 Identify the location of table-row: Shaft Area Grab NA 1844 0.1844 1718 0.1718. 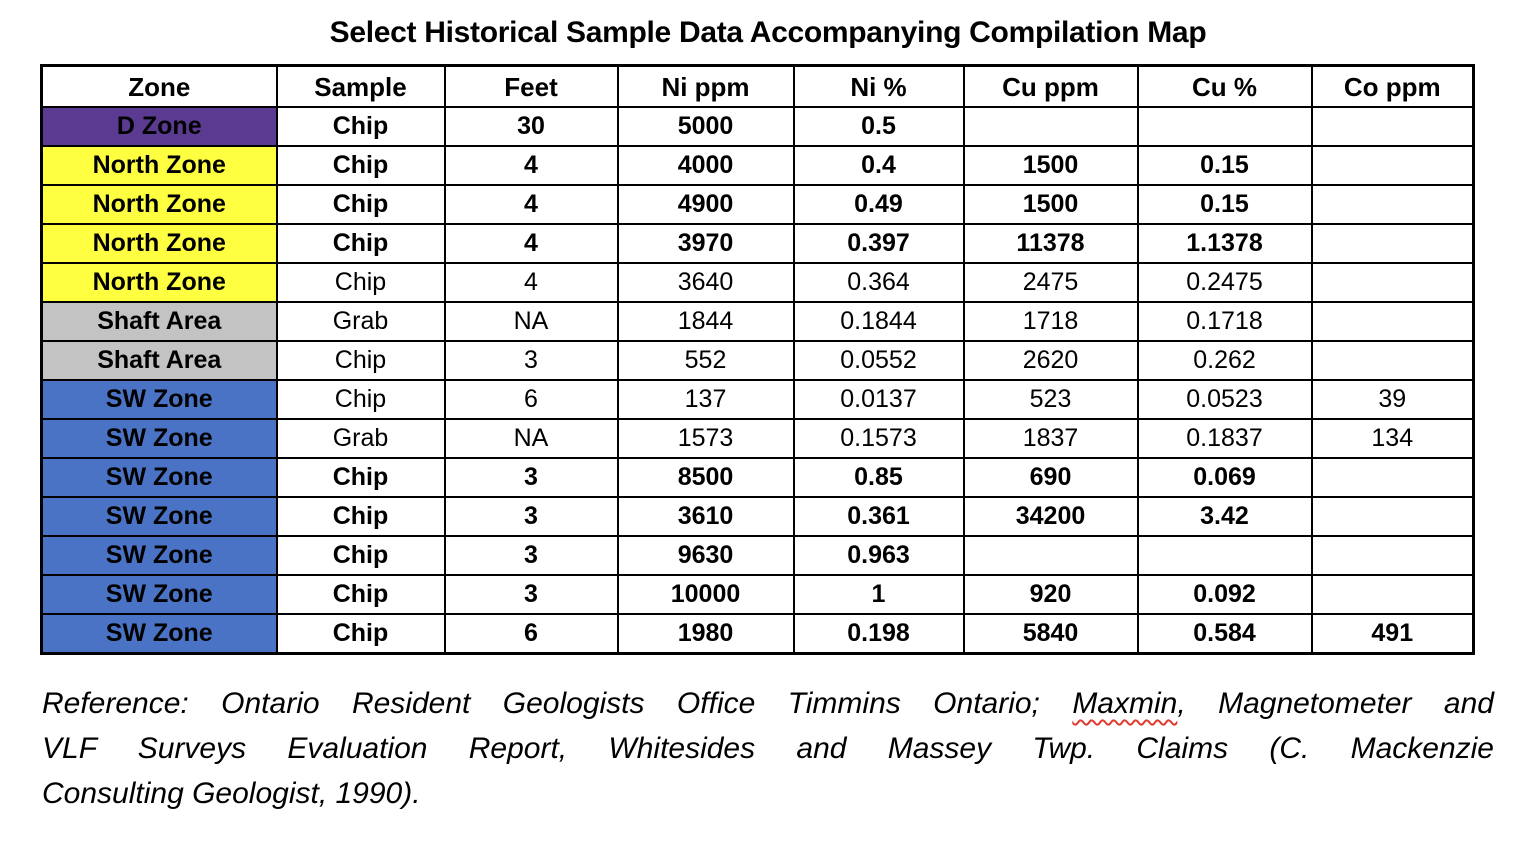
(757, 321).